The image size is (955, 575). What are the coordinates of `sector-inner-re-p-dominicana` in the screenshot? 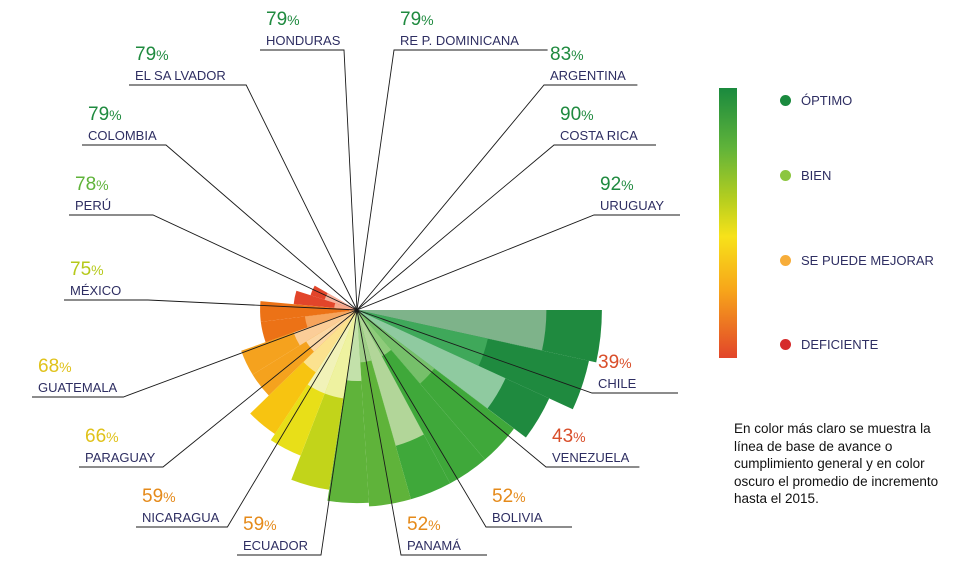 It's located at (396, 347).